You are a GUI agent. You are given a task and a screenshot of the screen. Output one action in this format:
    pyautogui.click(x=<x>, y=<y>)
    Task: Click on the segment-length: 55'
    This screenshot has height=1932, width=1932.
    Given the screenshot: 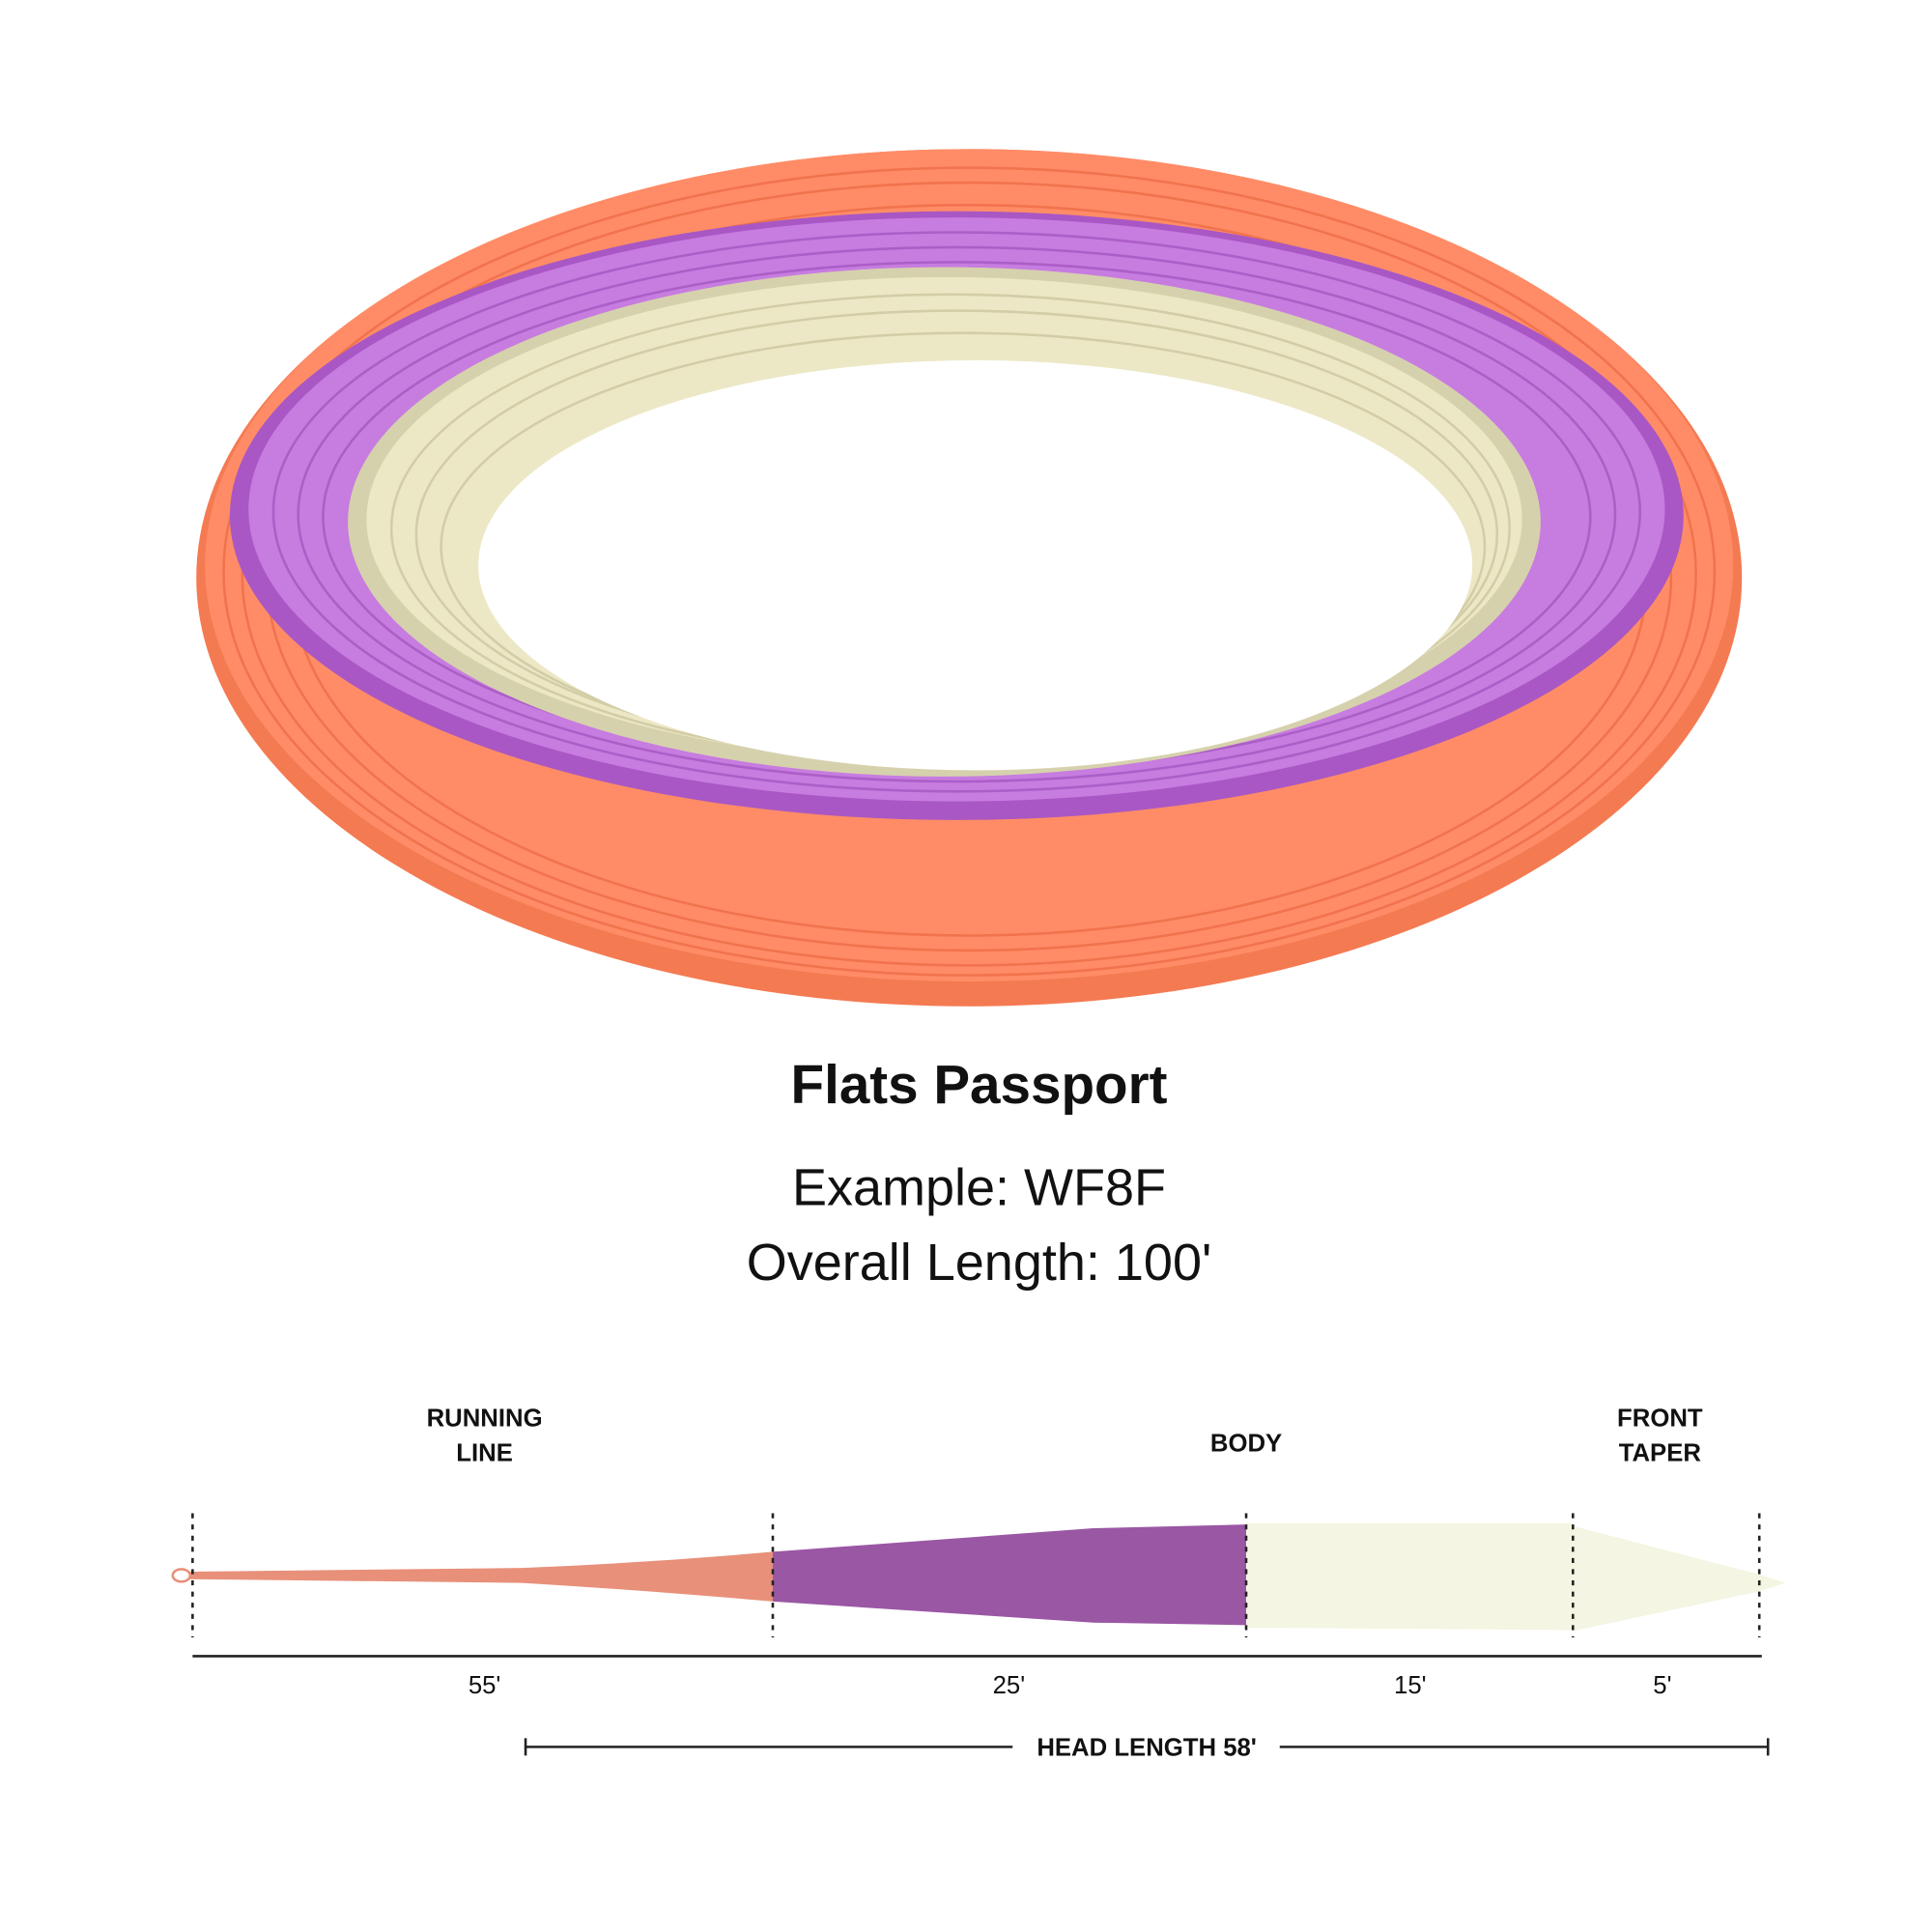 What is the action you would take?
    pyautogui.click(x=485, y=1685)
    